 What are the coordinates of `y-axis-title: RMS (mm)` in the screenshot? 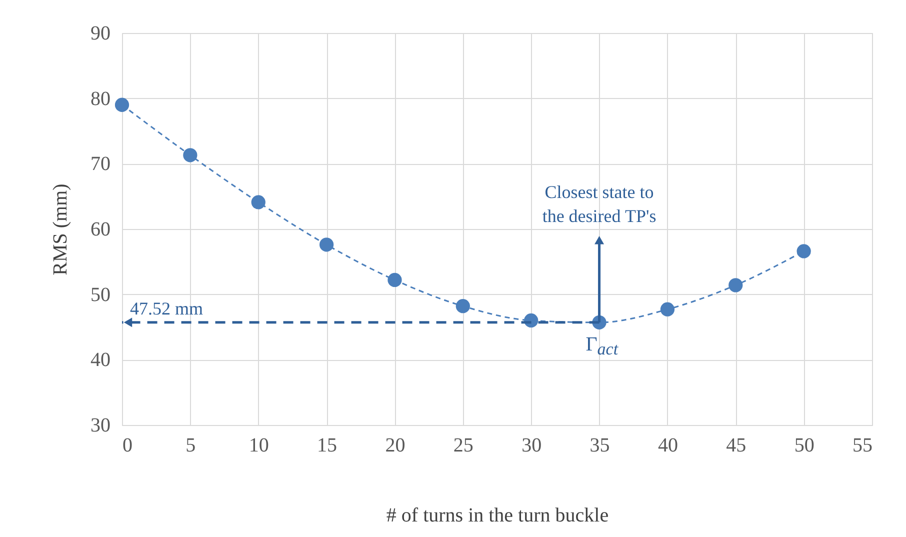 It's located at (61, 230).